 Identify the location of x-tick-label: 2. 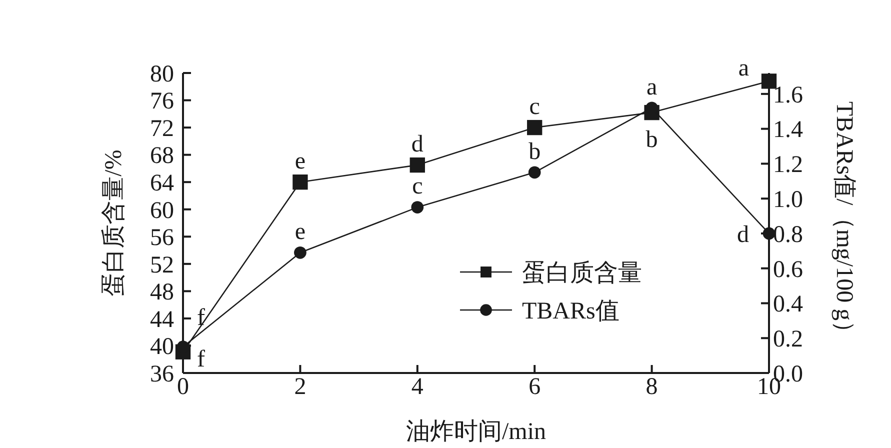
(300, 387).